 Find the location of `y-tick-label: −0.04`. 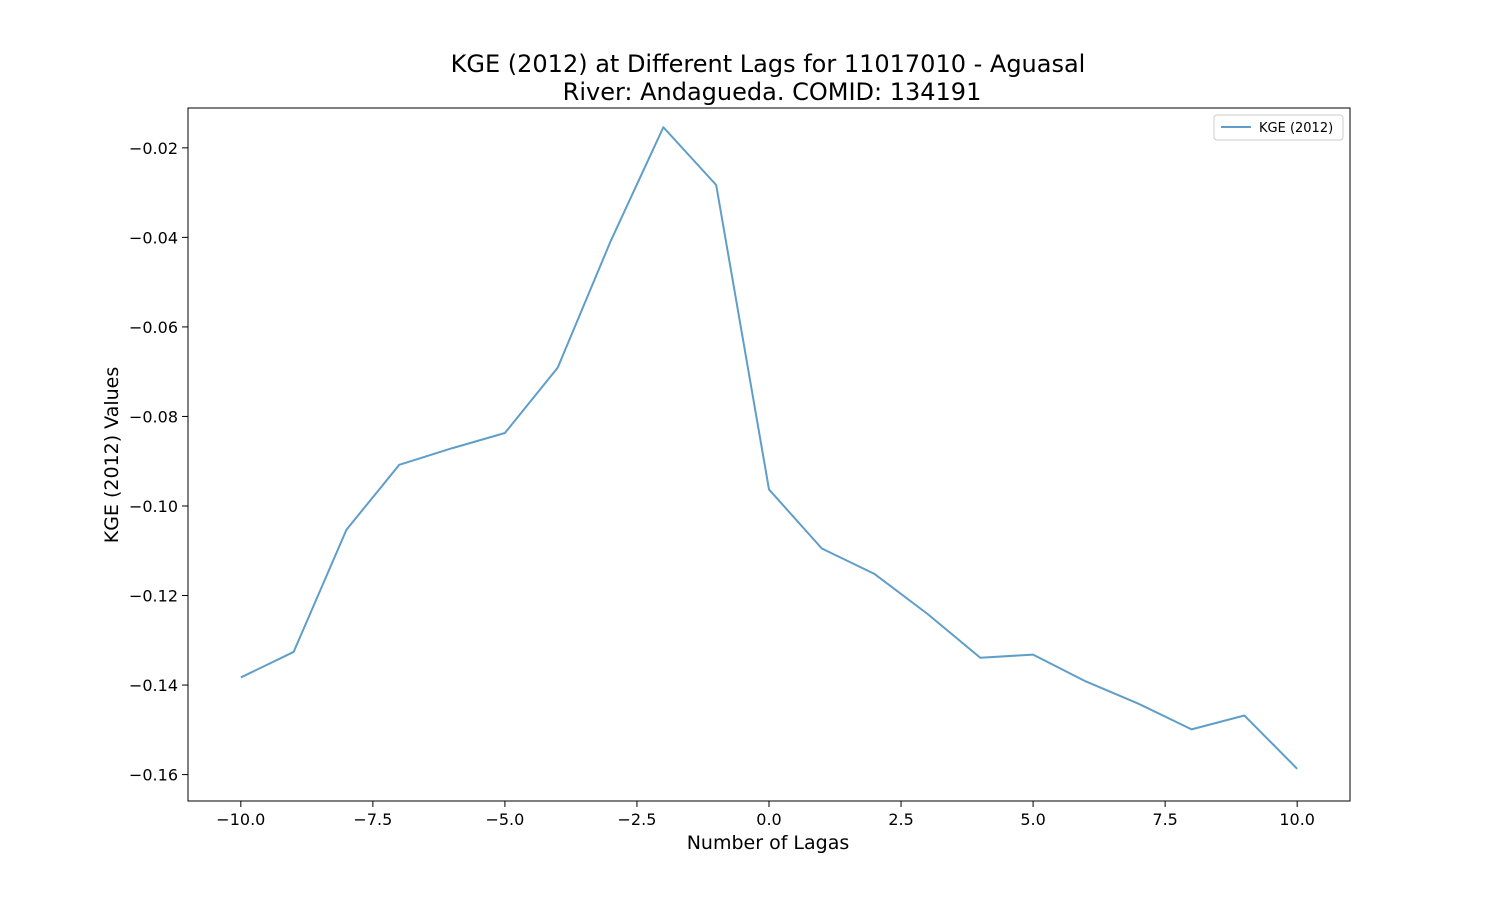

y-tick-label: −0.04 is located at coordinates (153, 237).